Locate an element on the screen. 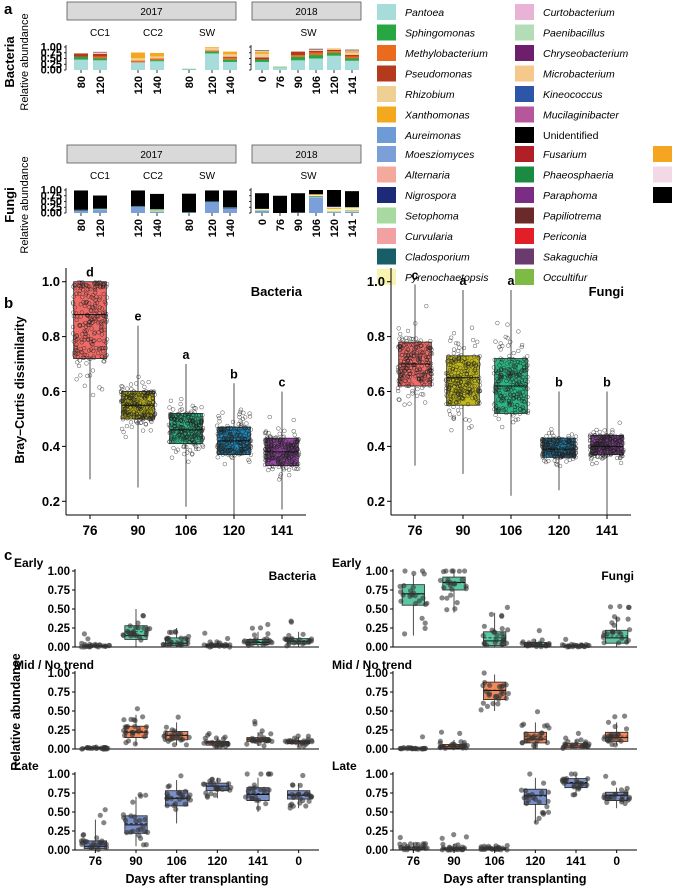 This screenshot has height=888, width=675. bar-segment-moesziomyces is located at coordinates (334, 212).